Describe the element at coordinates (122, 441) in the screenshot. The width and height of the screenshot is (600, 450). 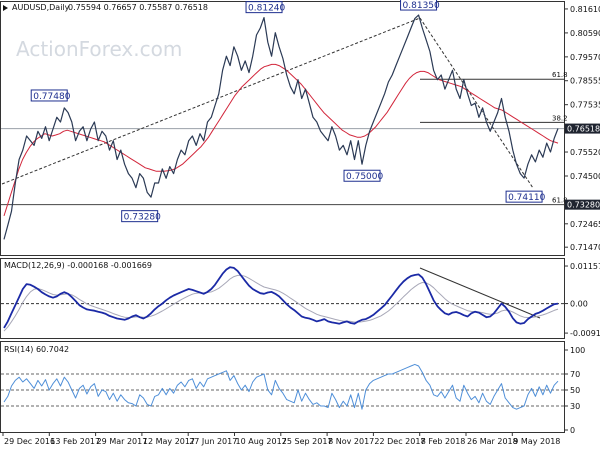
I see `date-tick-label: 29 Mar 2017` at that location.